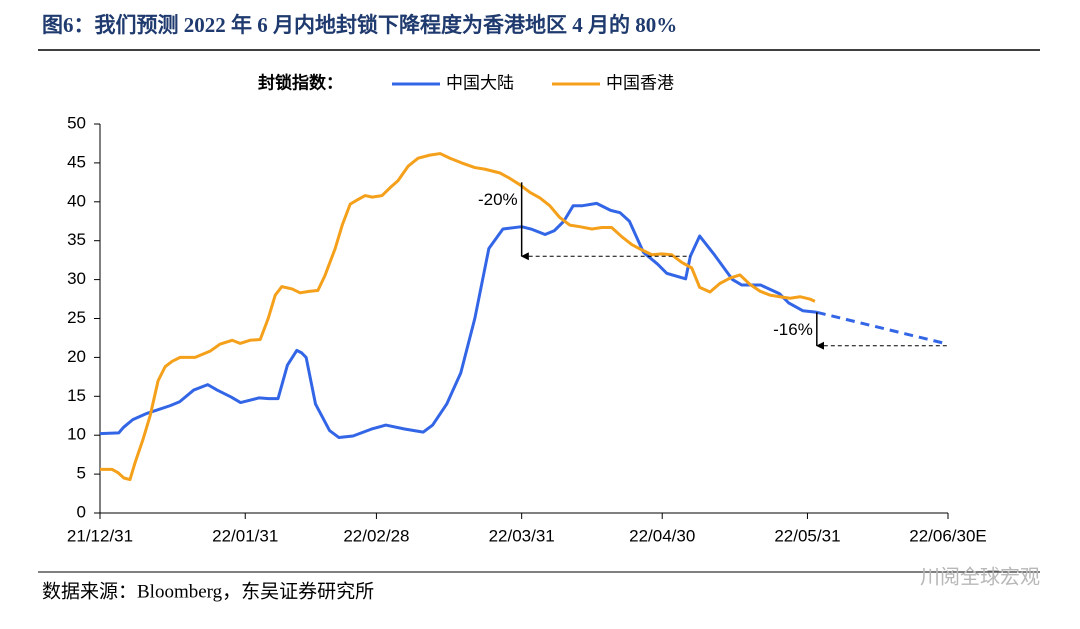 The height and width of the screenshot is (629, 1080). I want to click on chart-title: 图6：我们预测 2022 年 6 月内地封锁下降程度为香港地区 4 月的 80%, so click(359, 25).